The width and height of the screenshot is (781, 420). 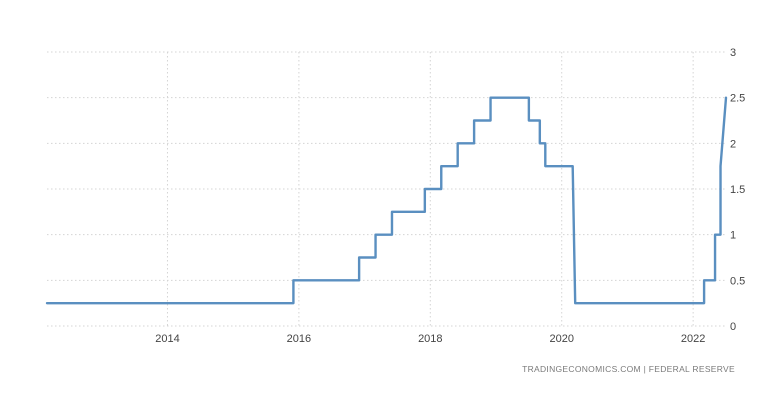 I want to click on y-tick-label: 1, so click(x=733, y=236).